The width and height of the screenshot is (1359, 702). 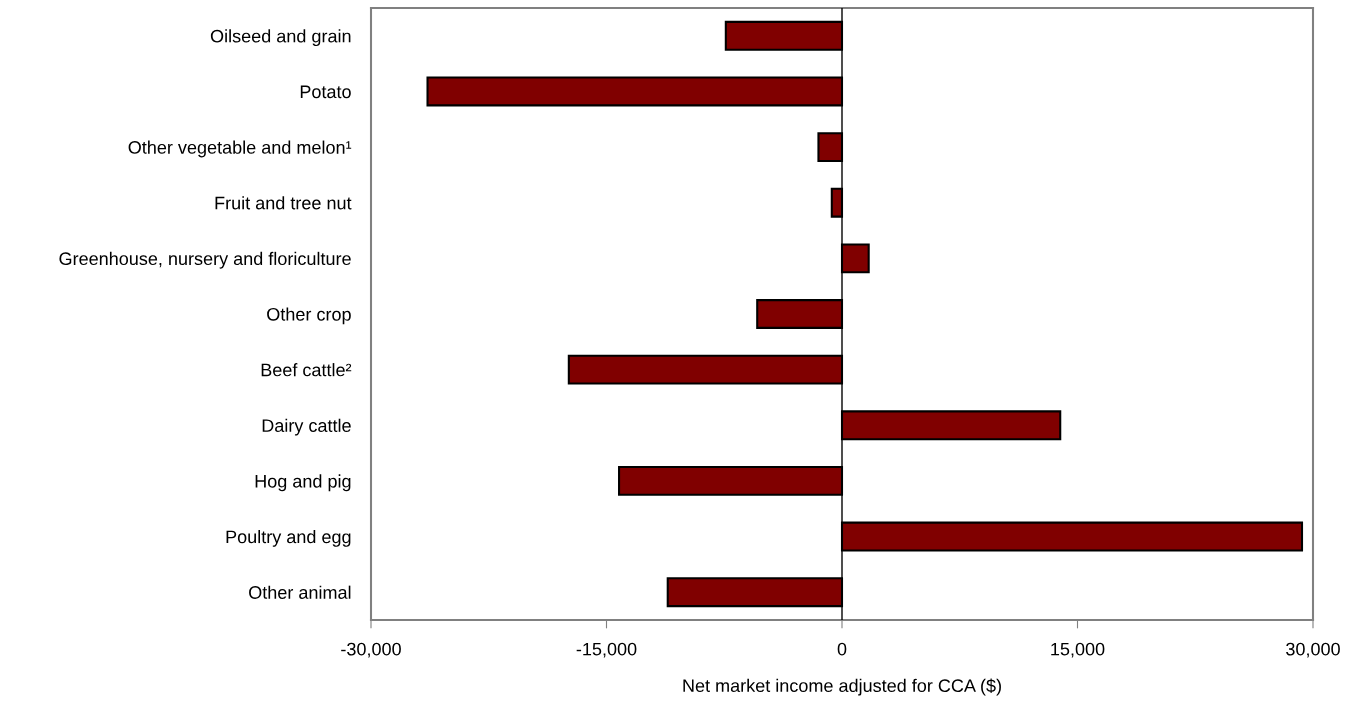 I want to click on y-tick-label: Beef cattle², so click(x=306, y=370).